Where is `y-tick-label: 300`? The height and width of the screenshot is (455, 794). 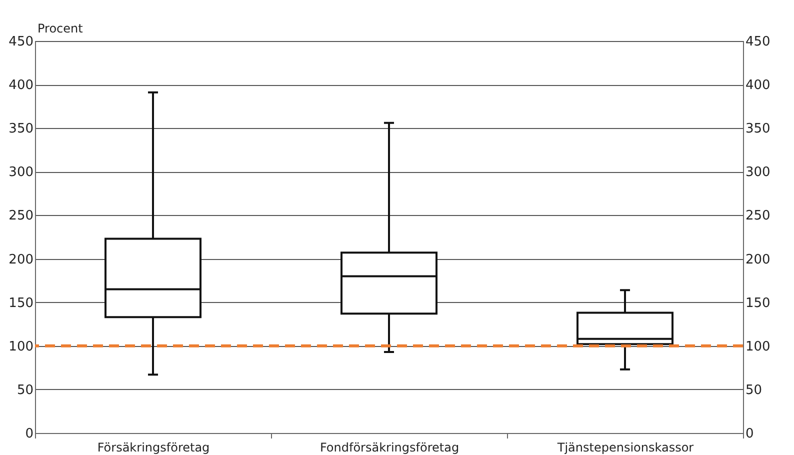 y-tick-label: 300 is located at coordinates (21, 172).